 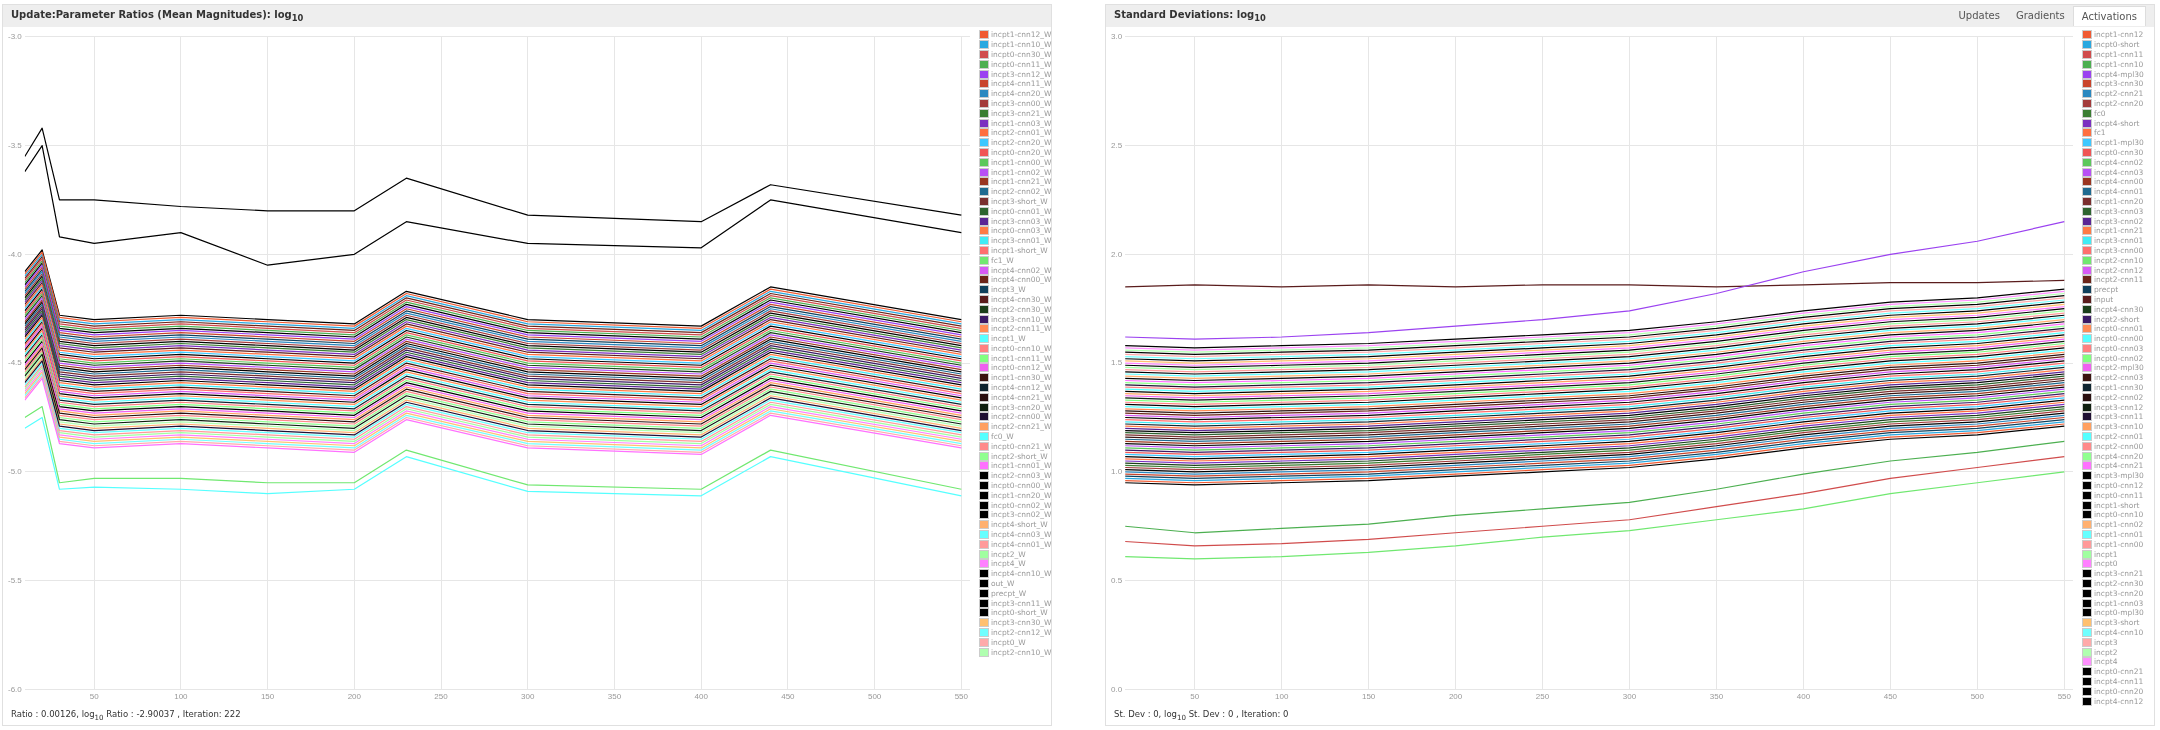 I want to click on y-tick-label: -3.5, so click(x=15, y=145).